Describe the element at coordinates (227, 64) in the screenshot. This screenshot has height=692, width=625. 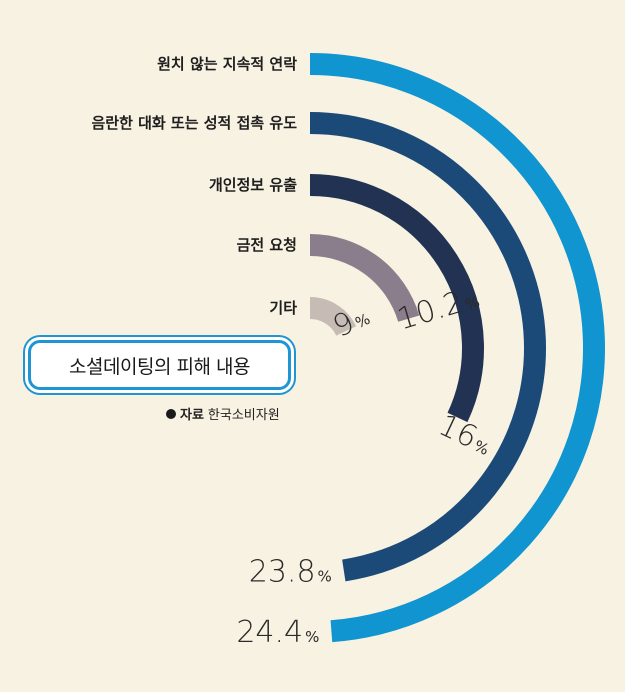
I see `category-label-1: 원치 않는 지속적 연락` at that location.